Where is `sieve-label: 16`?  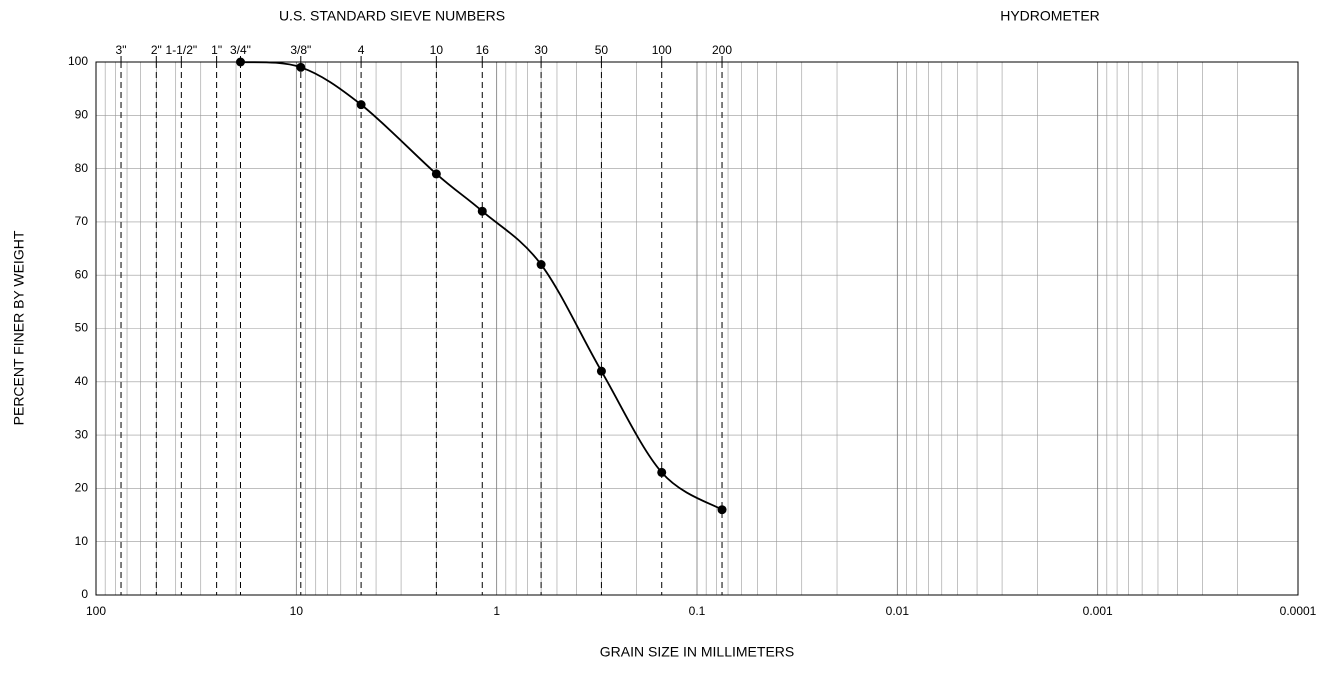
sieve-label: 16 is located at coordinates (483, 50).